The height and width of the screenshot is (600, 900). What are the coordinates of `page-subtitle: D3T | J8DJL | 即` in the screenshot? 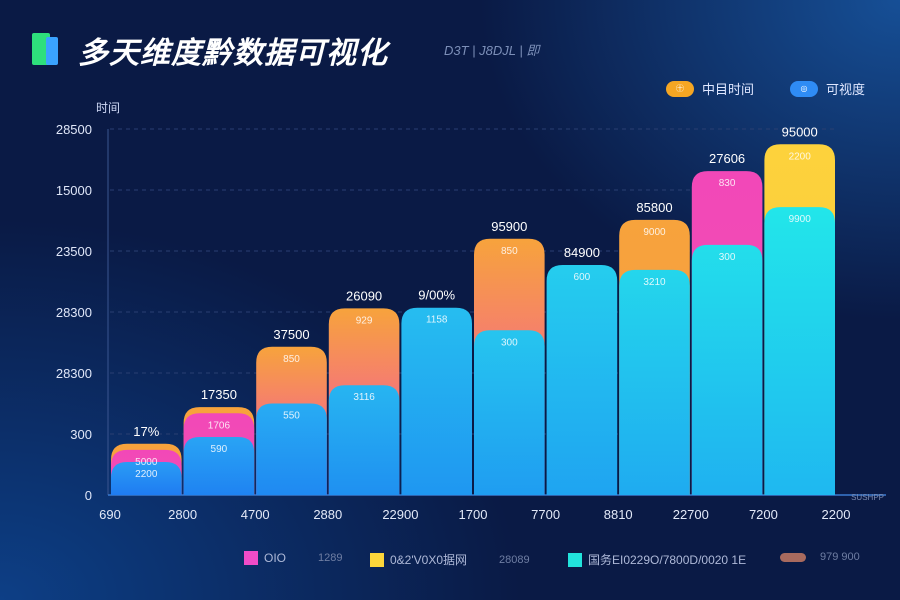 It's located at (492, 50).